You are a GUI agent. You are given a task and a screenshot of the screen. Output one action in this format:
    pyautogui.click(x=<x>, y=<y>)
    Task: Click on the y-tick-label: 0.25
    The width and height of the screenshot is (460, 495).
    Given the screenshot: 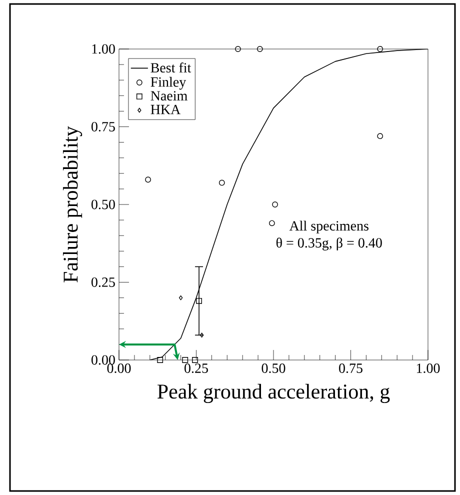 What is the action you would take?
    pyautogui.click(x=103, y=282)
    